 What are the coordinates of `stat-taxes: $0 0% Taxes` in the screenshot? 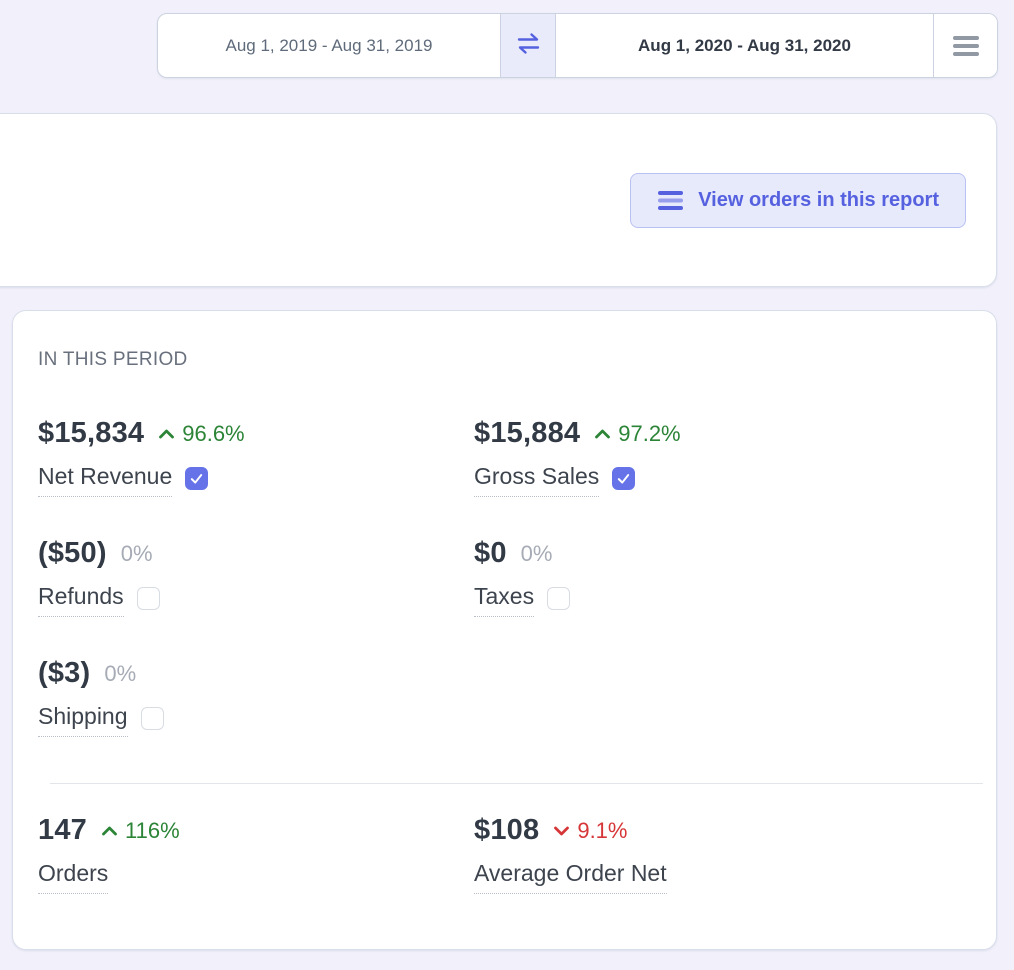 It's located at (722, 577).